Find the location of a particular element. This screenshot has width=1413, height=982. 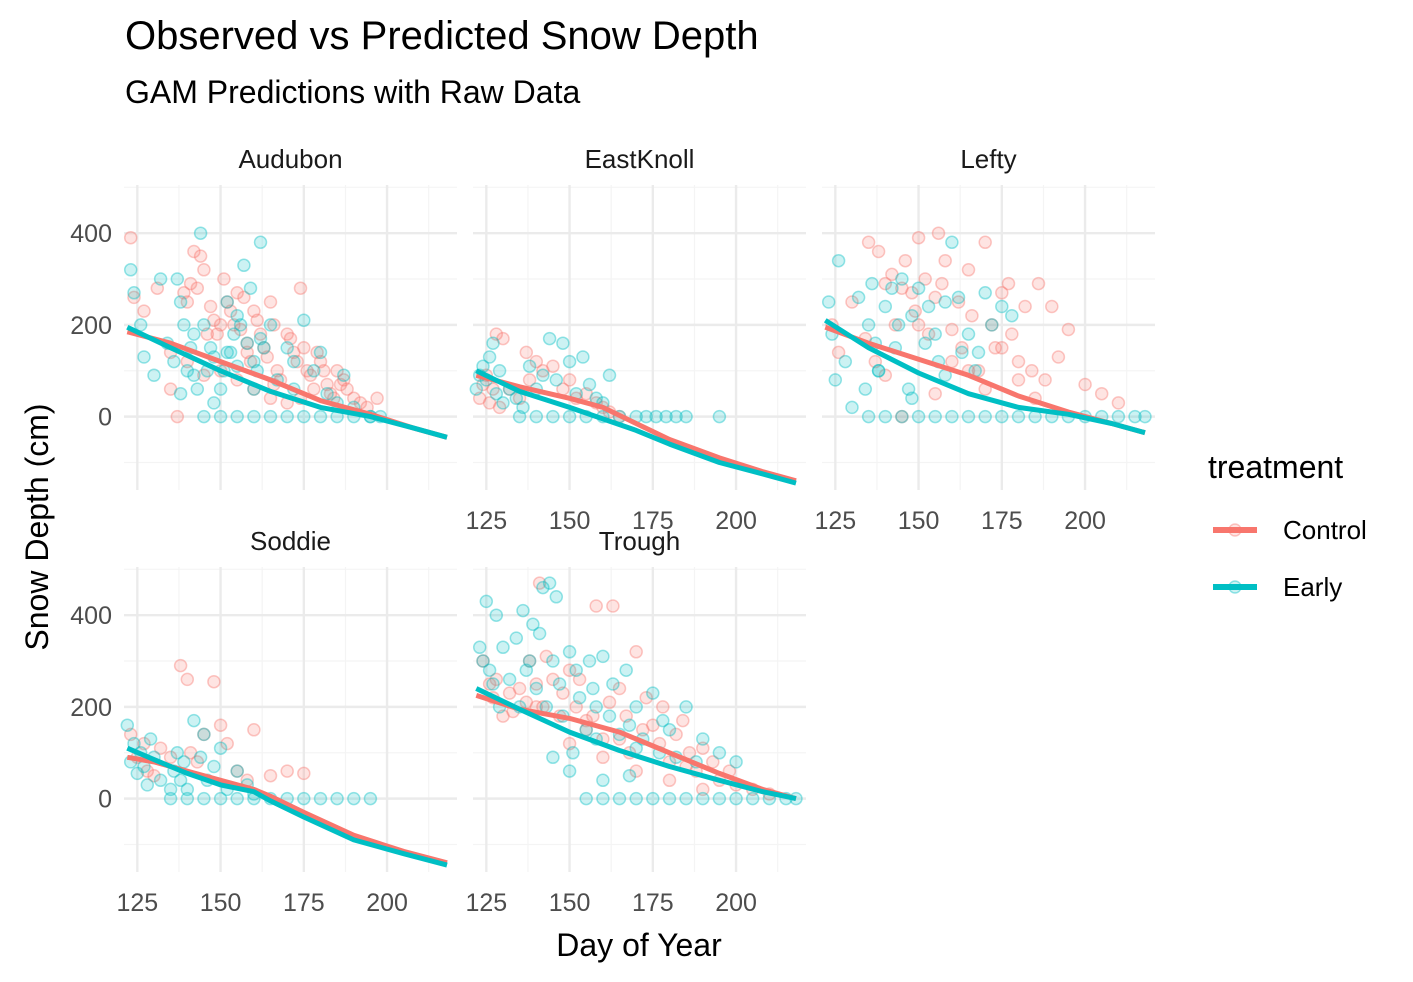

x-axis-title: Day of Year is located at coordinates (639, 945).